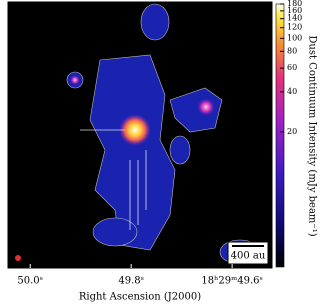 This screenshot has height=308, width=328. What do you see at coordinates (232, 281) in the screenshot?
I see `x-tick-label: 18ʰ29ᵐ49.6ˢ` at bounding box center [232, 281].